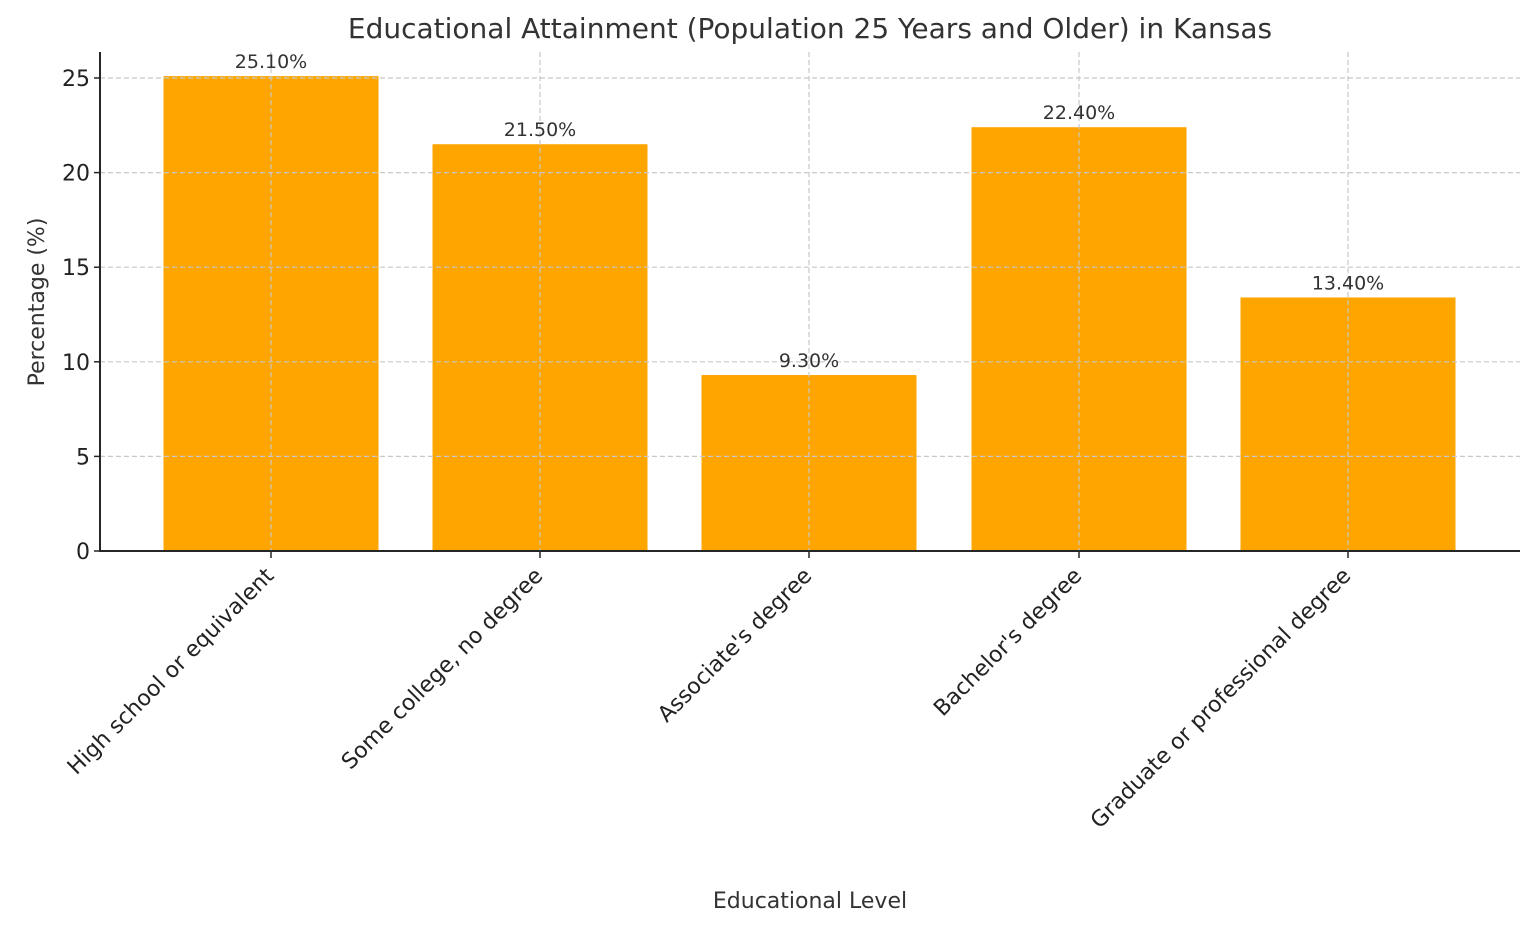 This screenshot has height=930, width=1536. What do you see at coordinates (76, 174) in the screenshot?
I see `y-tick-label: 20` at bounding box center [76, 174].